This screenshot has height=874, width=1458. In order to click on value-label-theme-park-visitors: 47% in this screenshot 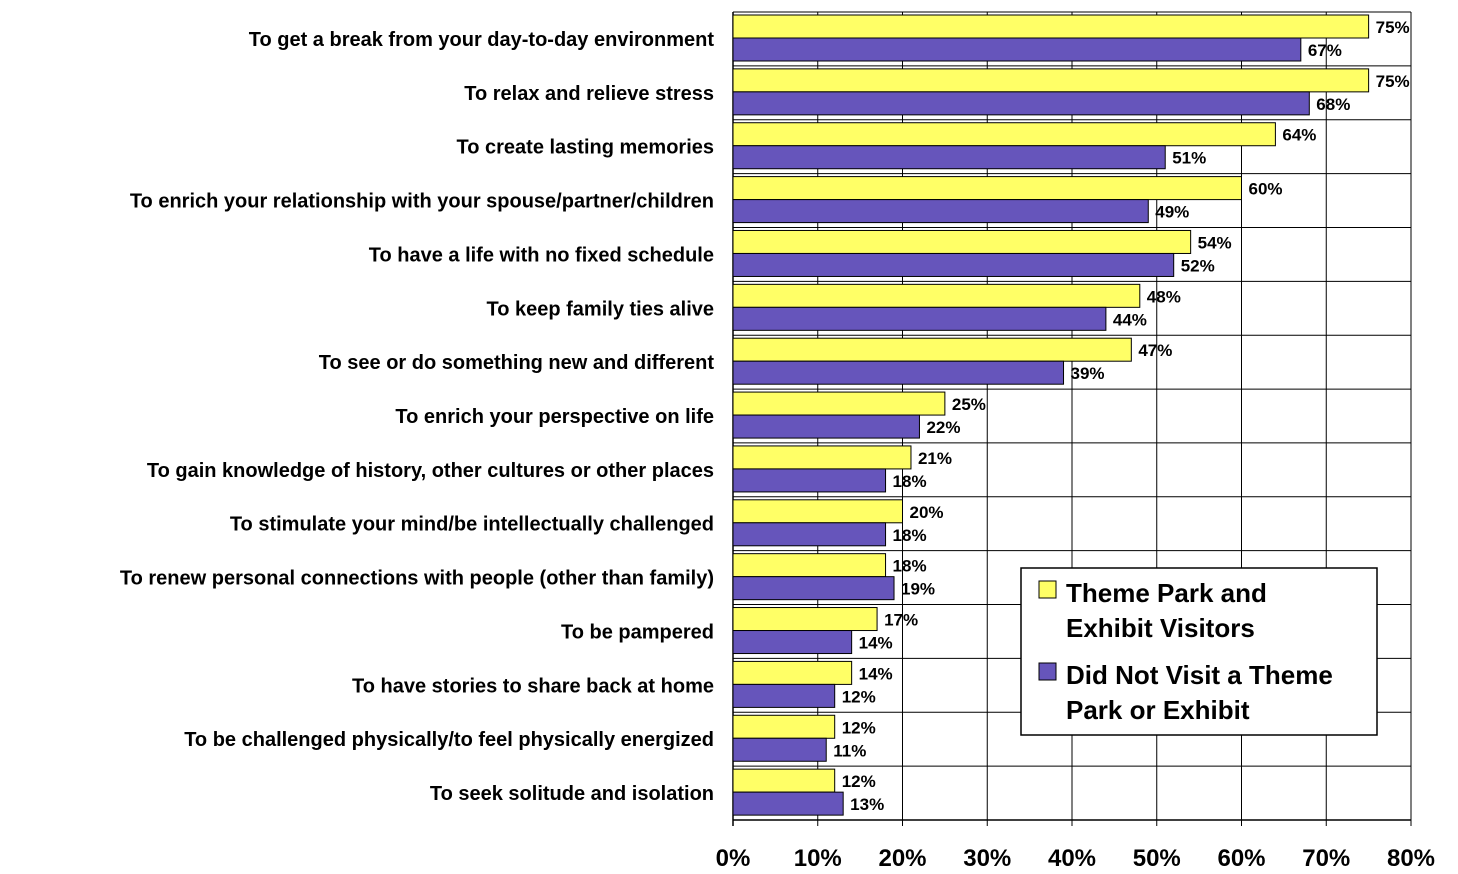, I will do `click(1155, 350)`.